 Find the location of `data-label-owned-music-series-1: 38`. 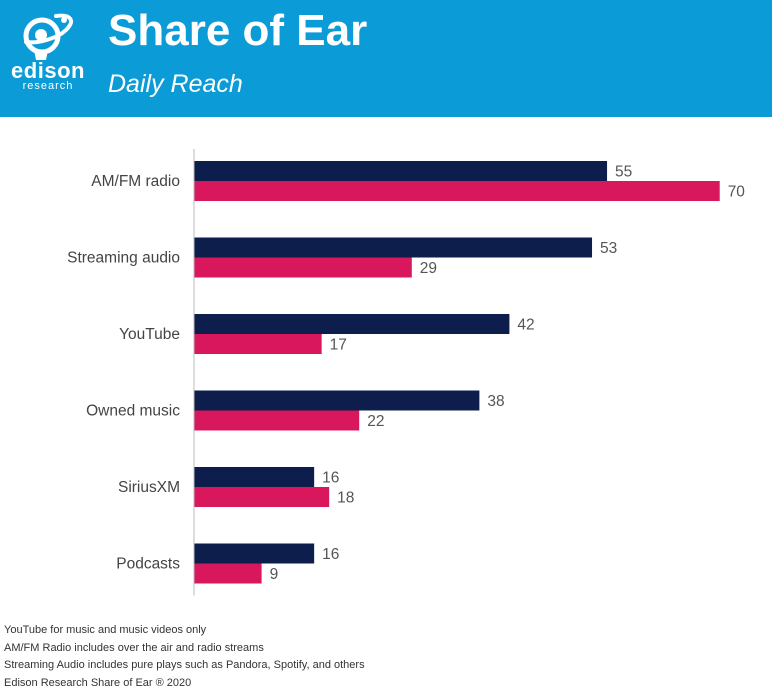

data-label-owned-music-series-1: 38 is located at coordinates (495, 401).